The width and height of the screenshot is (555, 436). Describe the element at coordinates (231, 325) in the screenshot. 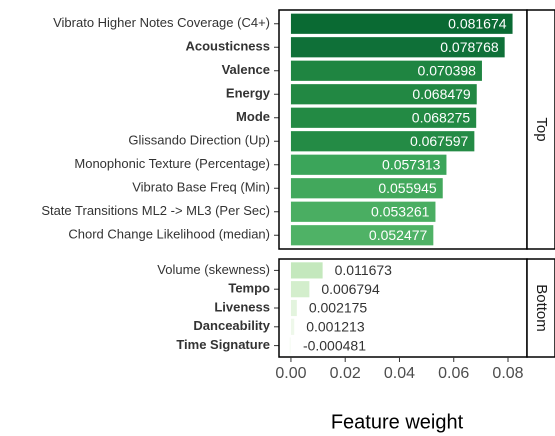

I see `category-label: Danceability` at that location.